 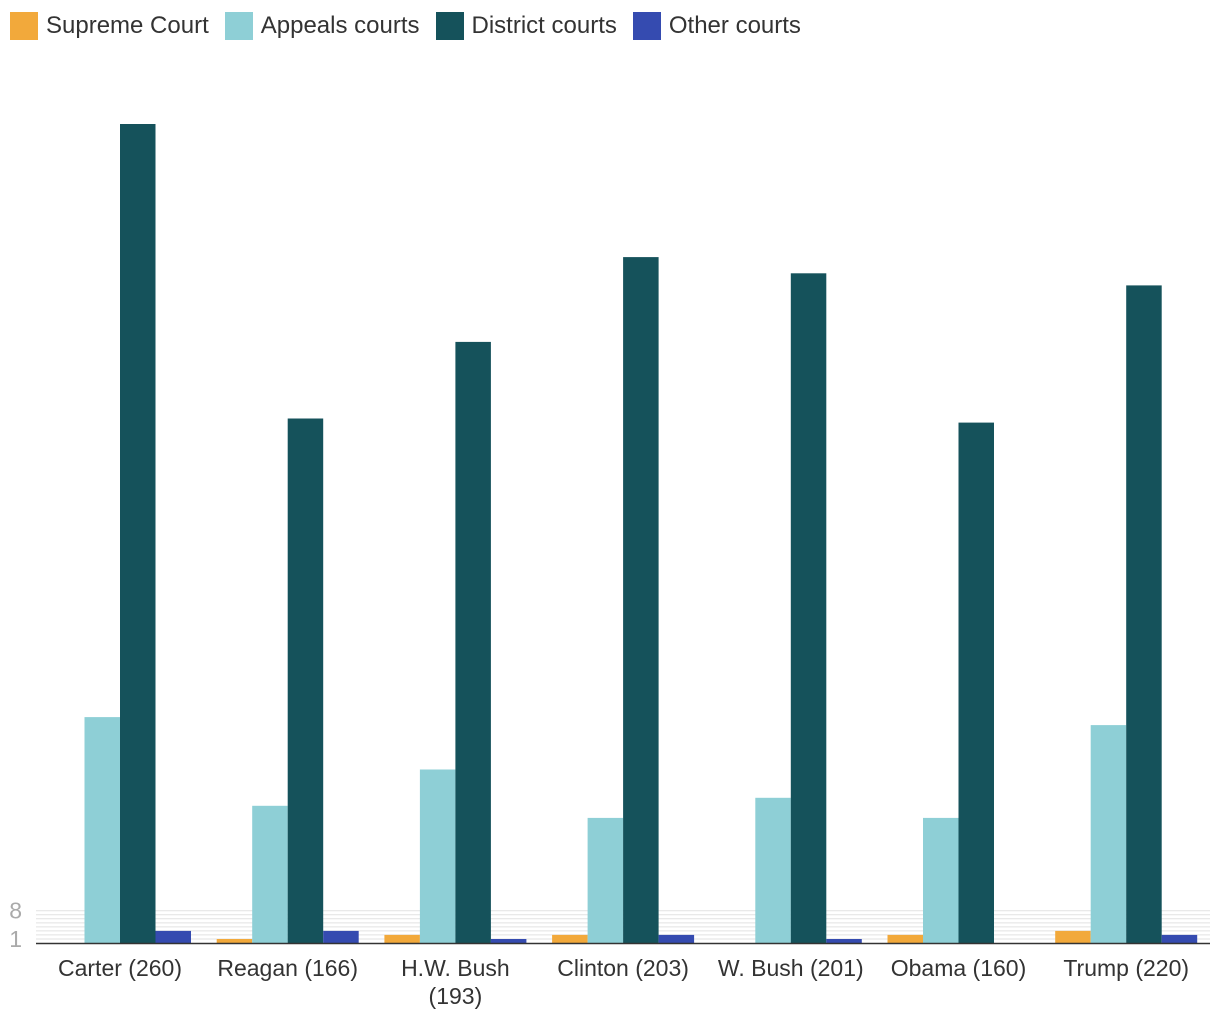 What do you see at coordinates (173, 936) in the screenshot?
I see `bar-carter-260-other-courts` at bounding box center [173, 936].